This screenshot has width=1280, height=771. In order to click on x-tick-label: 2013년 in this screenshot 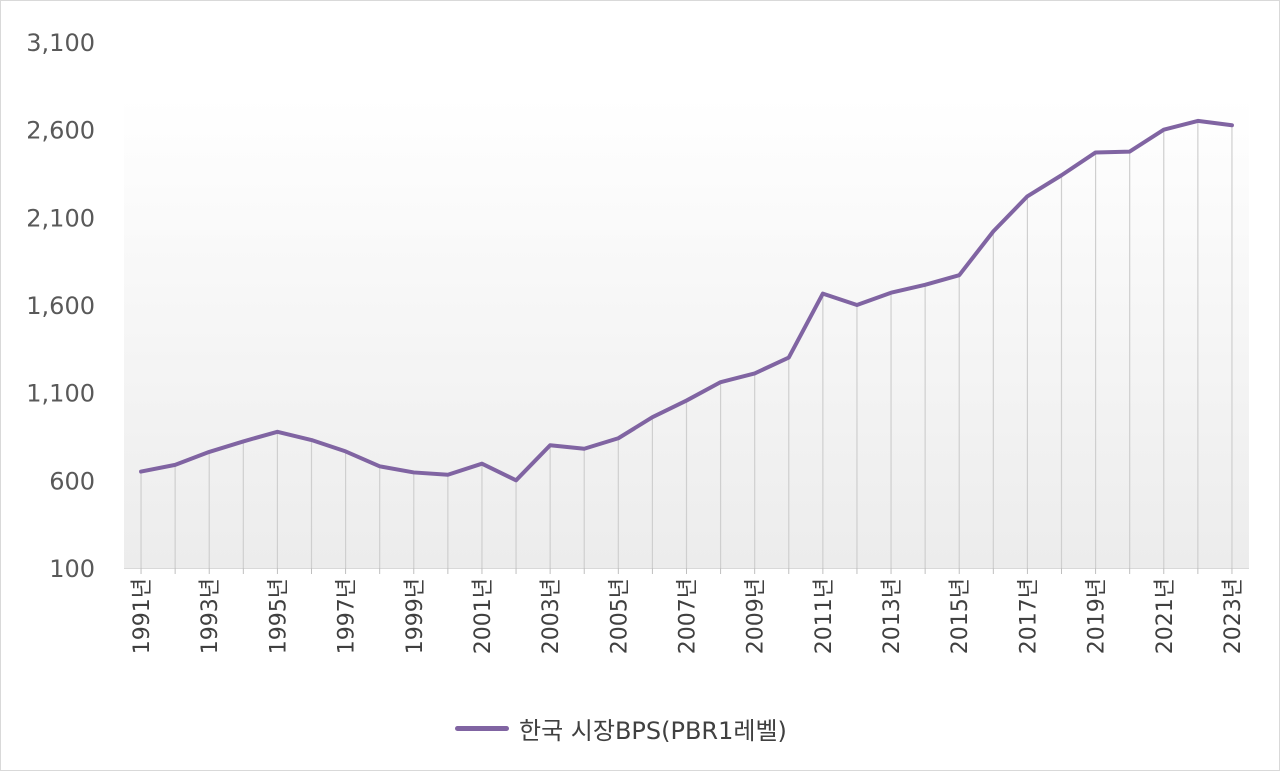, I will do `click(892, 616)`.